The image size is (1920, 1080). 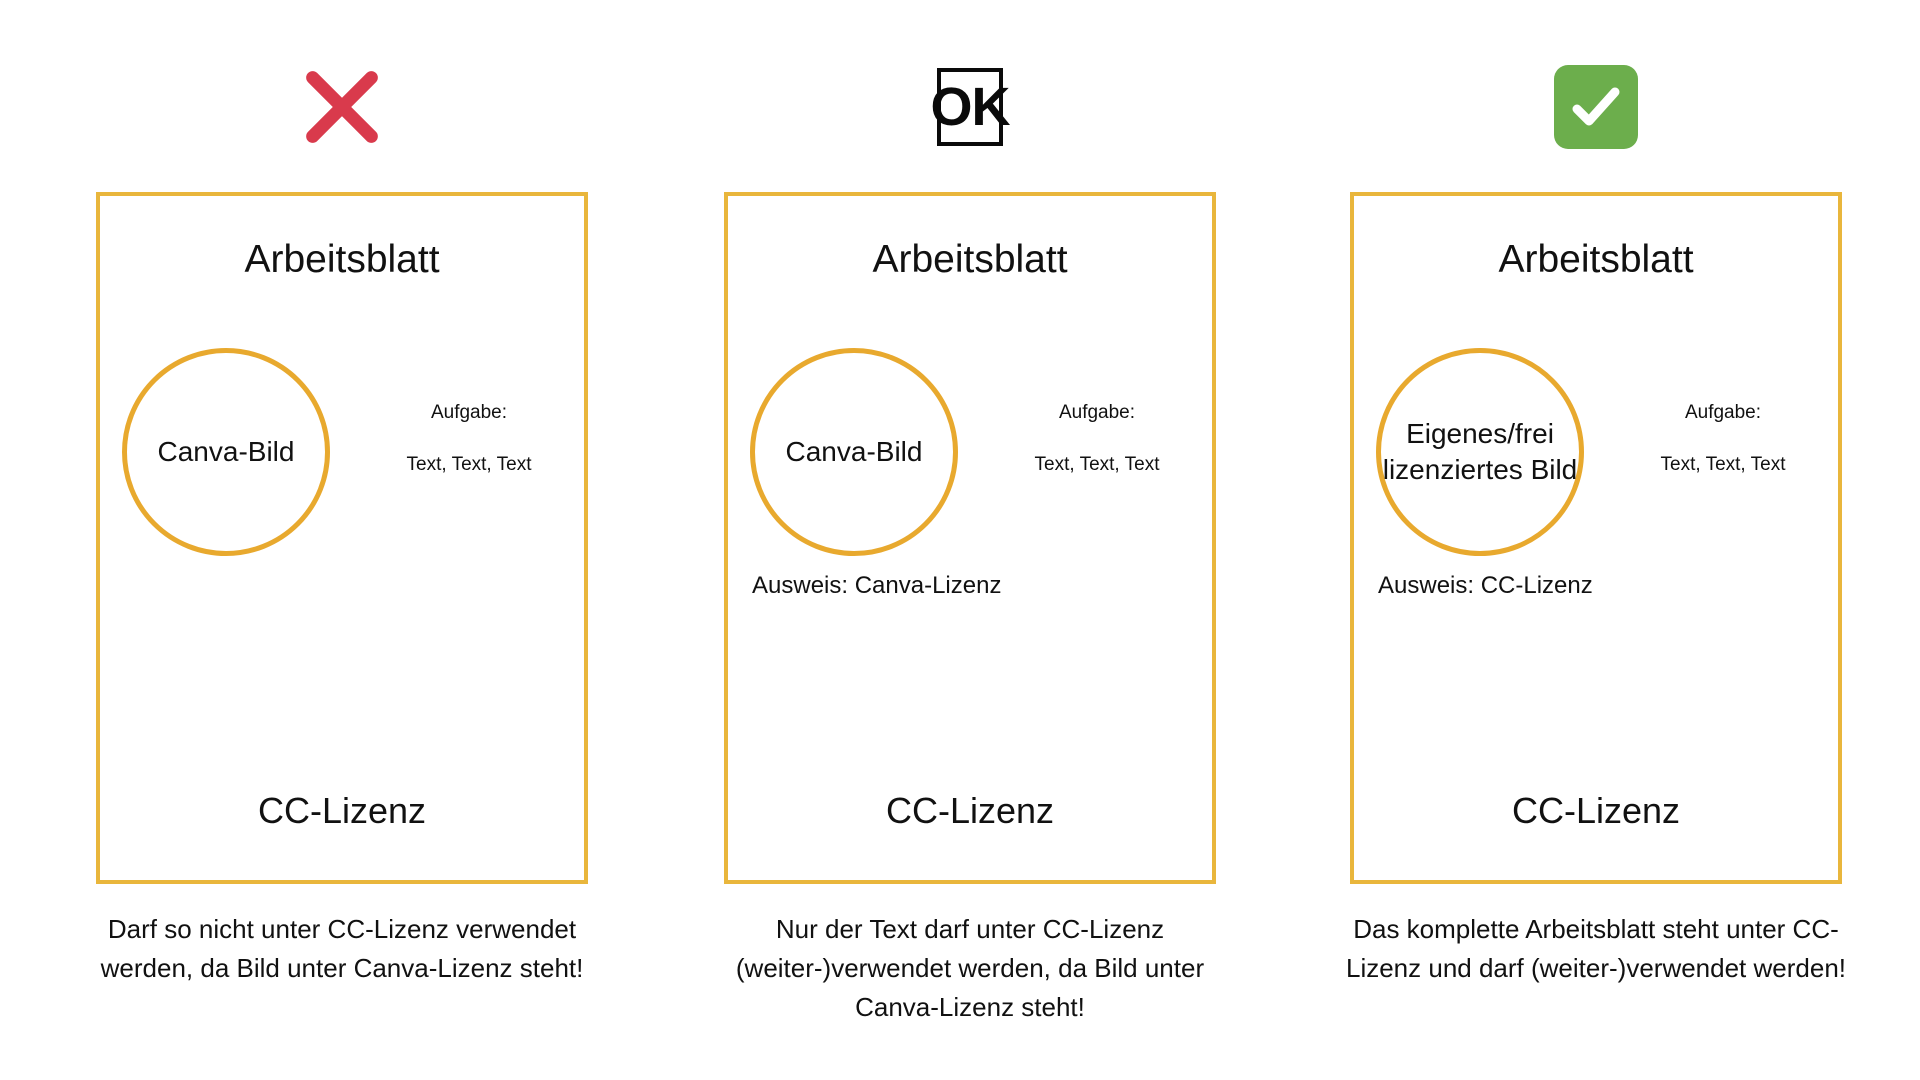 I want to click on red-cross-icon, so click(x=342, y=107).